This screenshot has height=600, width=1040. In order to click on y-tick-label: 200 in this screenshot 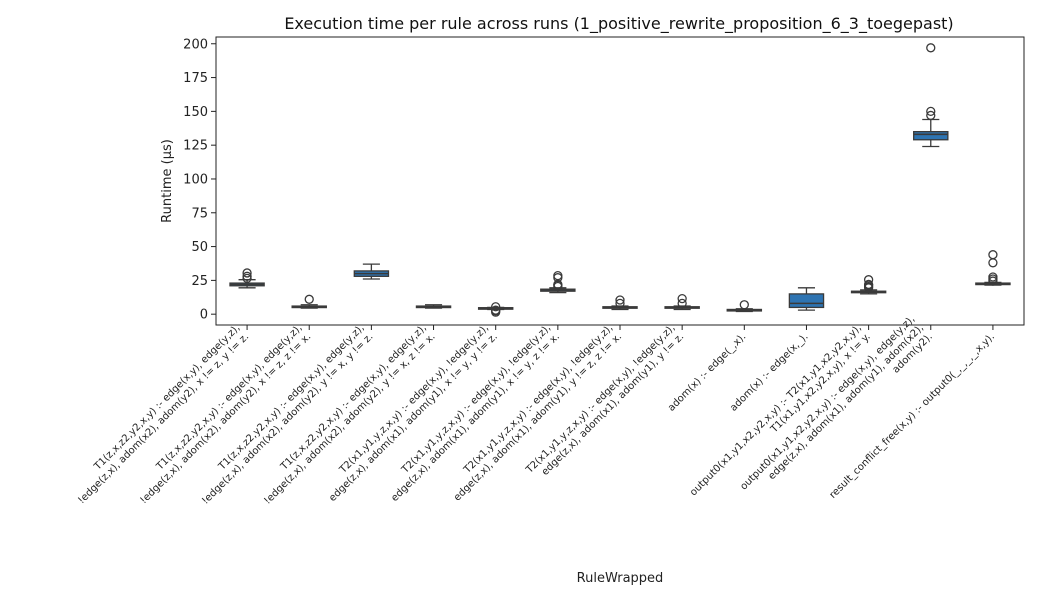, I will do `click(195, 44)`.